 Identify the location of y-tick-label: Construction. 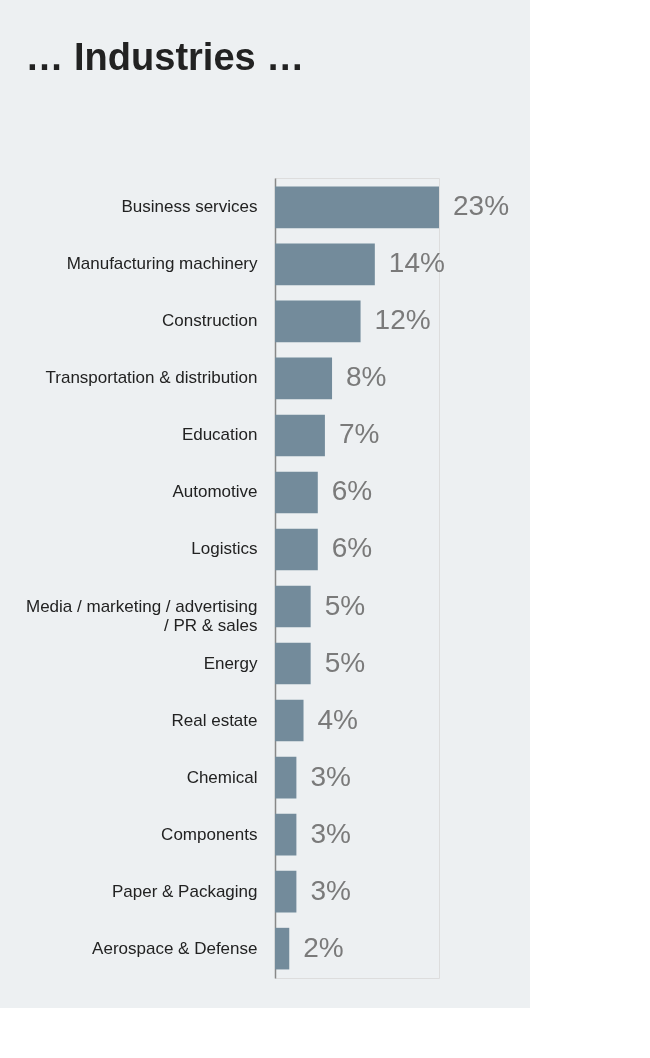
(210, 321).